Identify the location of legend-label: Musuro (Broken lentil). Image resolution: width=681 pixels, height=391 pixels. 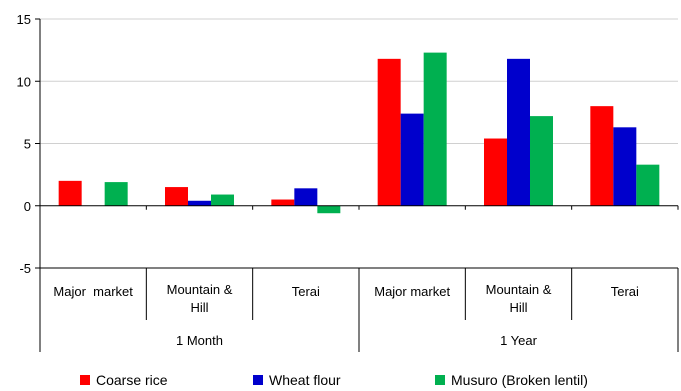
(519, 380).